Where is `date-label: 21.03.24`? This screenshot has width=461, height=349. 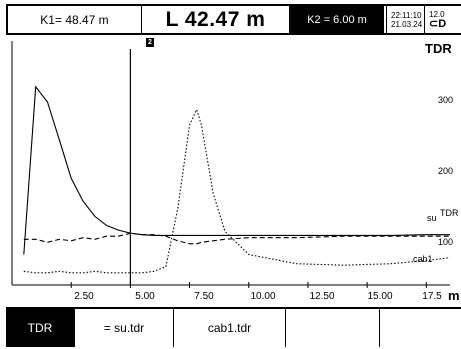
date-label: 21.03.24 is located at coordinates (407, 24).